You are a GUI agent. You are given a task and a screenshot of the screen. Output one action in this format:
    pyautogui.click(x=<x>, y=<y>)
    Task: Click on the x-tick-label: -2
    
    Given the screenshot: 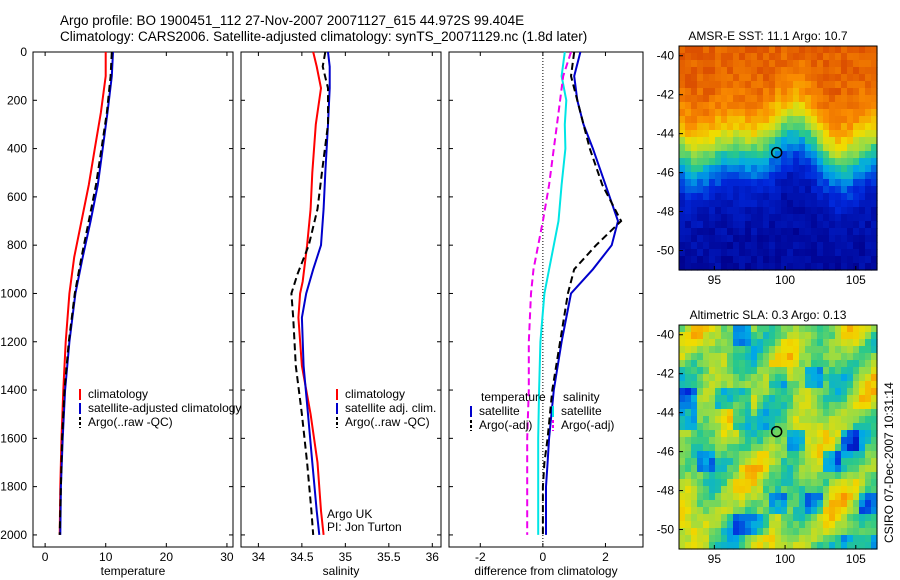 What is the action you would take?
    pyautogui.click(x=480, y=557)
    